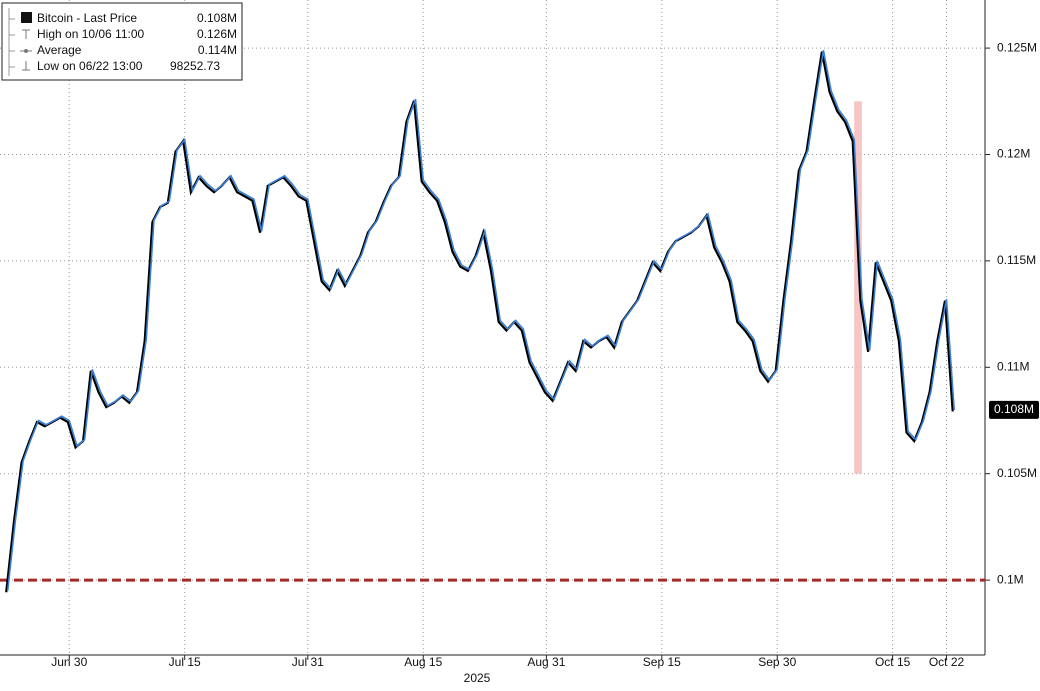 This screenshot has width=1040, height=691. Describe the element at coordinates (1017, 47) in the screenshot. I see `y-tick-label: 0.125M` at that location.